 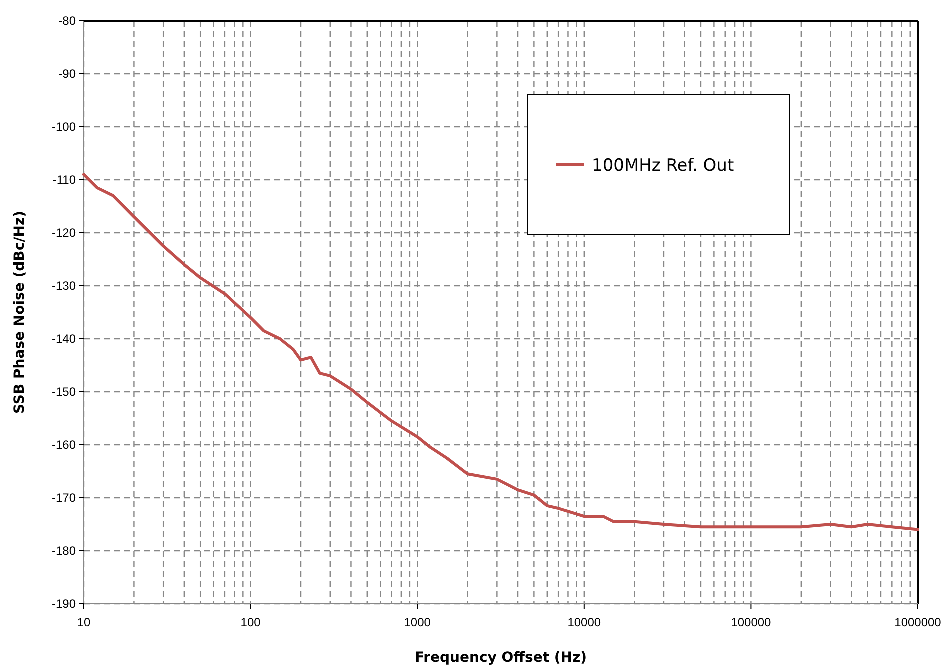 What do you see at coordinates (64, 445) in the screenshot?
I see `y-tick-label: -160` at bounding box center [64, 445].